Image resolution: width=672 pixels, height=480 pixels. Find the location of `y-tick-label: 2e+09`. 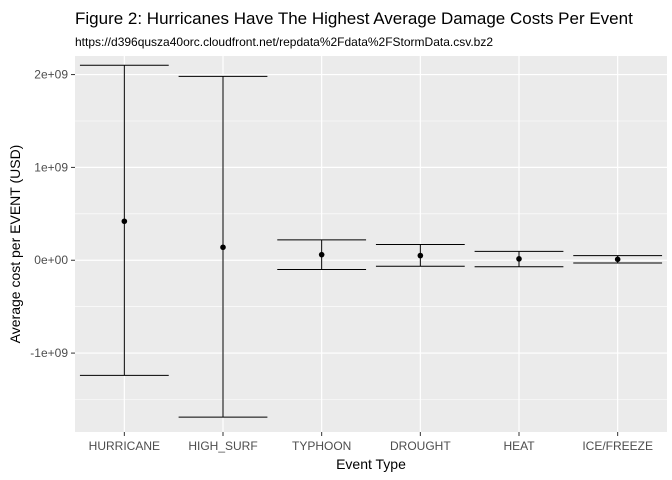

y-tick-label: 2e+09 is located at coordinates (51, 75).